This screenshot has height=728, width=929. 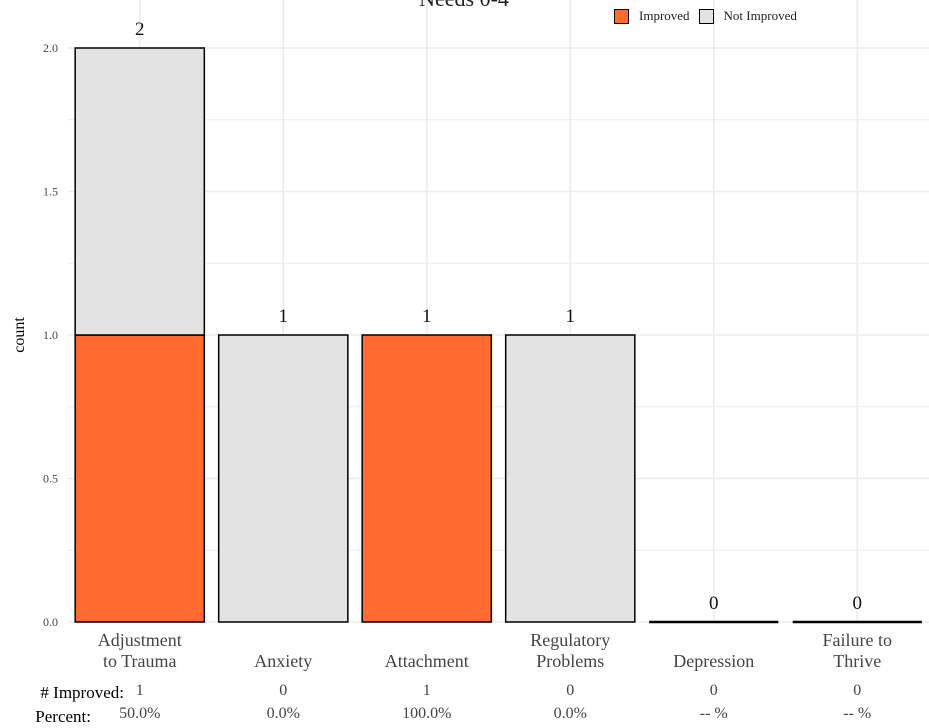 I want to click on x-tick-label: Regulatory, so click(x=570, y=640).